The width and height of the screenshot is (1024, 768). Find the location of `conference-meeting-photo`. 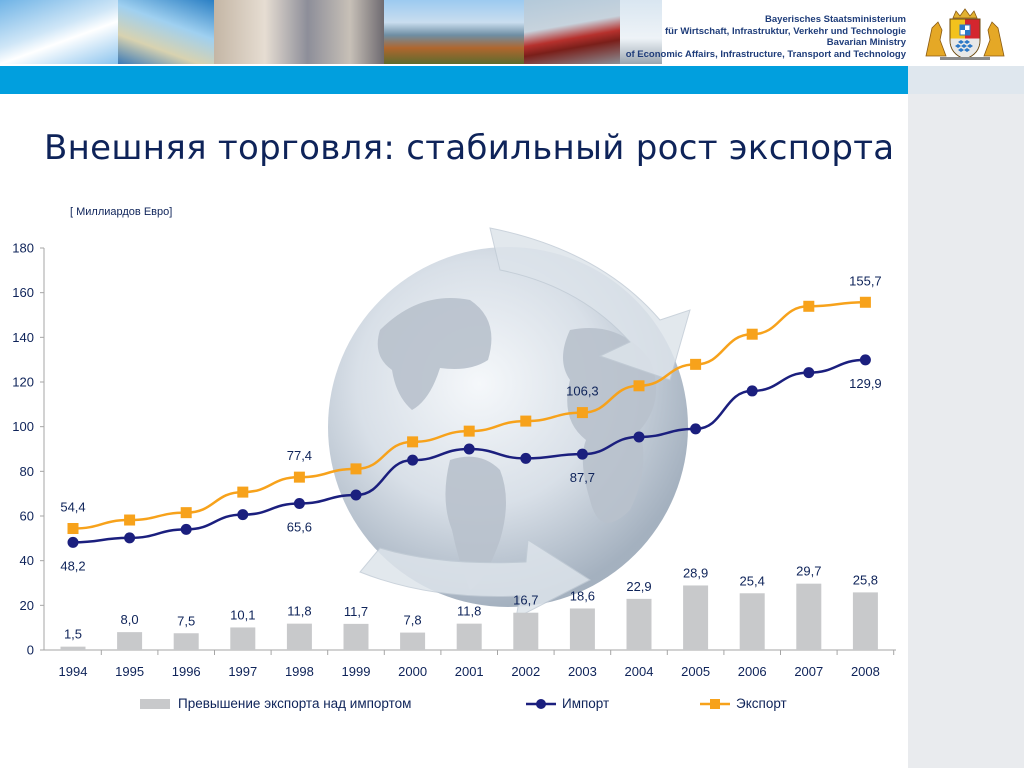

conference-meeting-photo is located at coordinates (299, 32).